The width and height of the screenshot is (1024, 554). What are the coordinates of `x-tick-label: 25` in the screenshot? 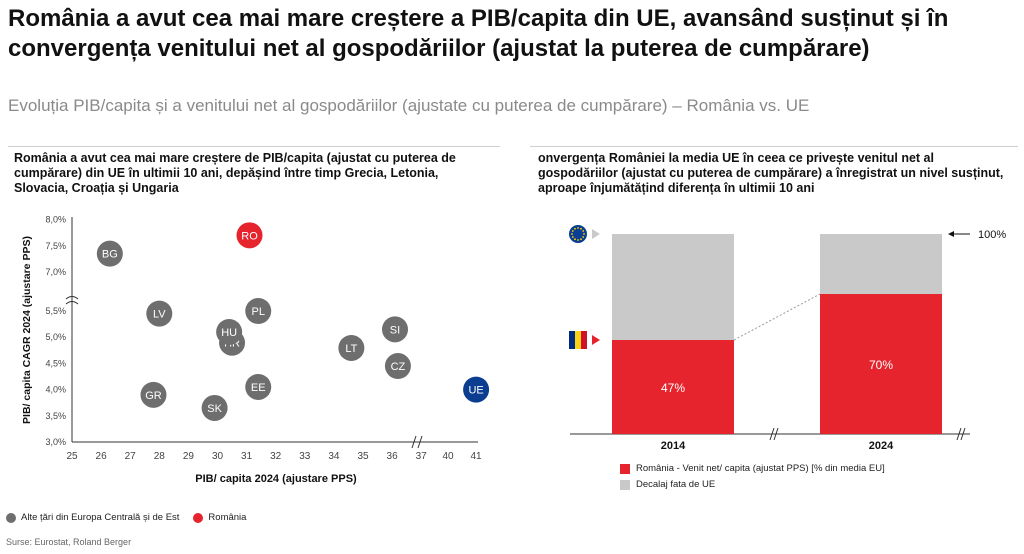 It's located at (72, 456).